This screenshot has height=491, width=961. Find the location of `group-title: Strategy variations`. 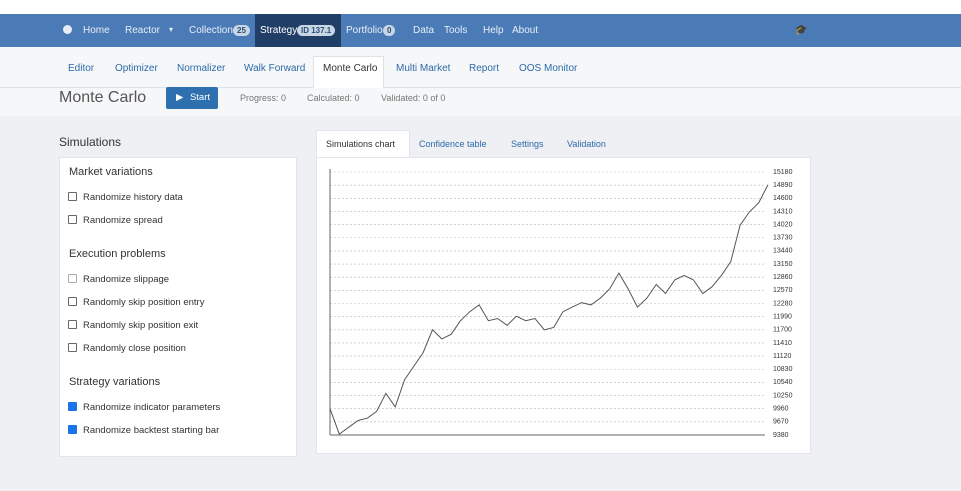

group-title: Strategy variations is located at coordinates (115, 382).